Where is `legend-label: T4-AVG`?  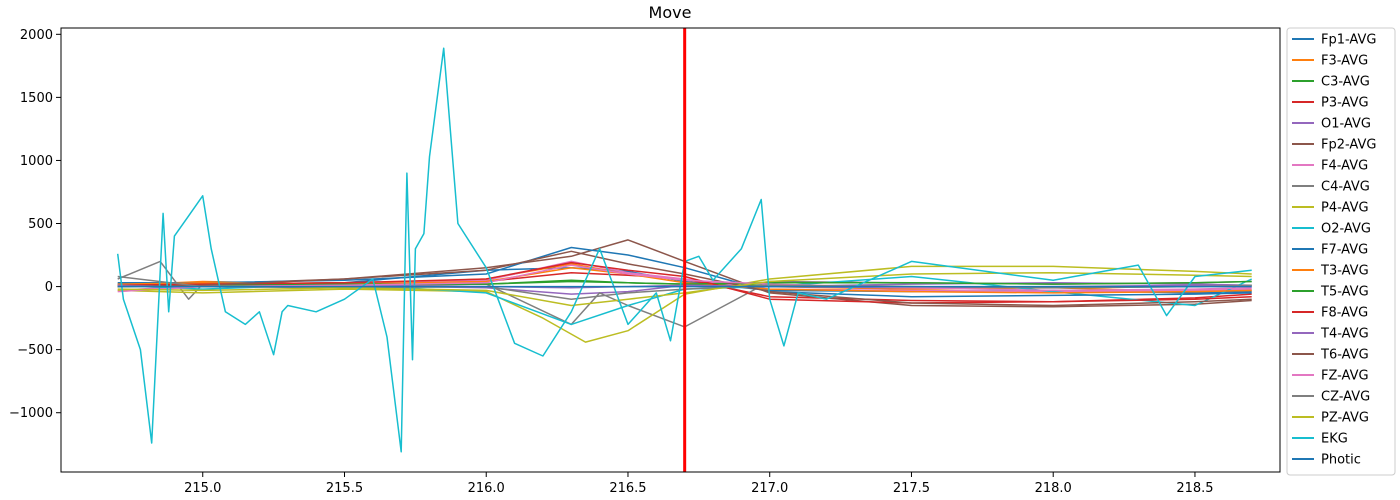 legend-label: T4-AVG is located at coordinates (1344, 334).